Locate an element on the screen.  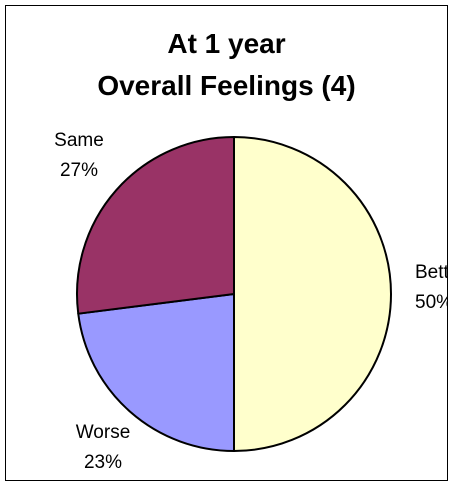
slice-value-better: 50% is located at coordinates (431, 302).